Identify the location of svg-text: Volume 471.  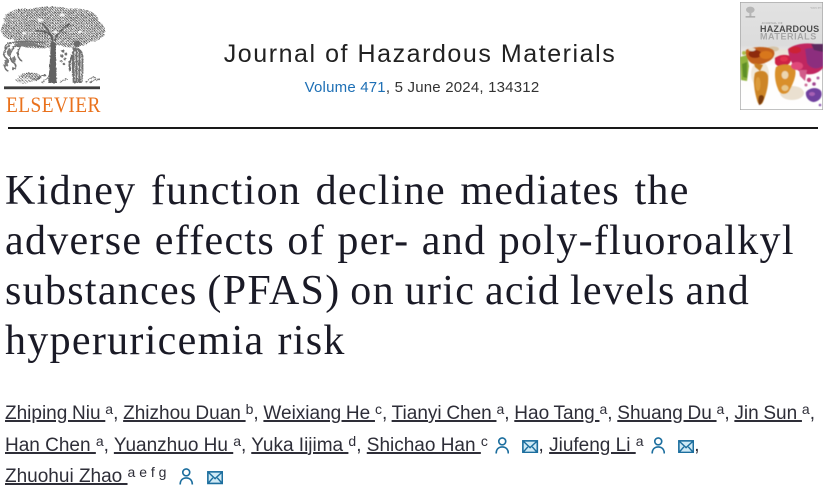
(817, 8).